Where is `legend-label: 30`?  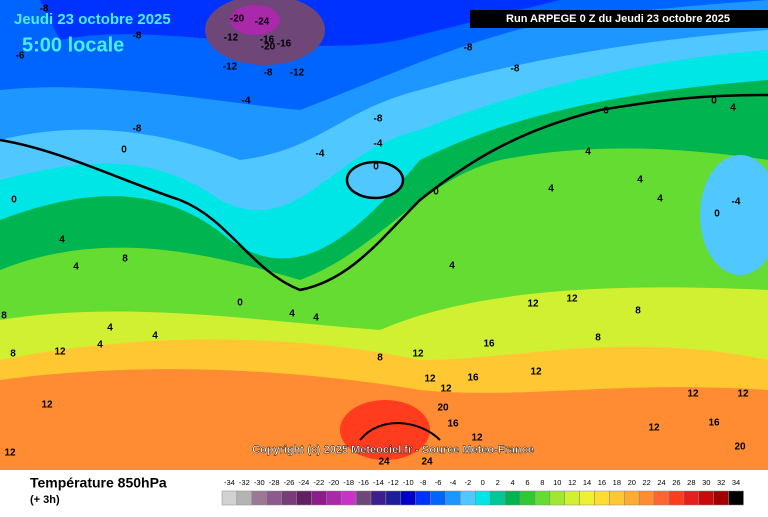
legend-label: 30 is located at coordinates (706, 482).